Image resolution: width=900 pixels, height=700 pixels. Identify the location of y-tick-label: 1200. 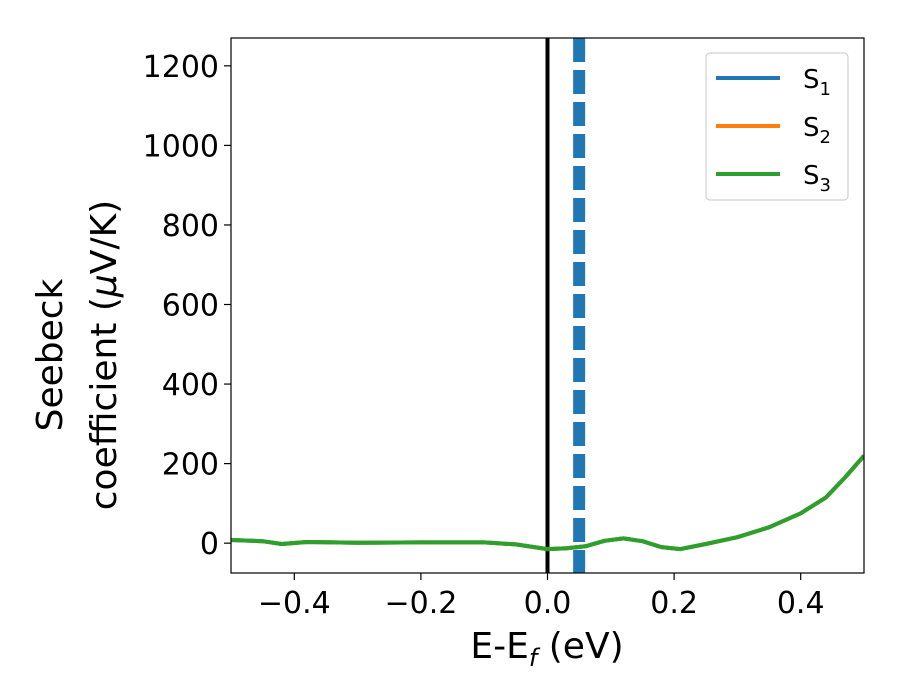
(181, 67).